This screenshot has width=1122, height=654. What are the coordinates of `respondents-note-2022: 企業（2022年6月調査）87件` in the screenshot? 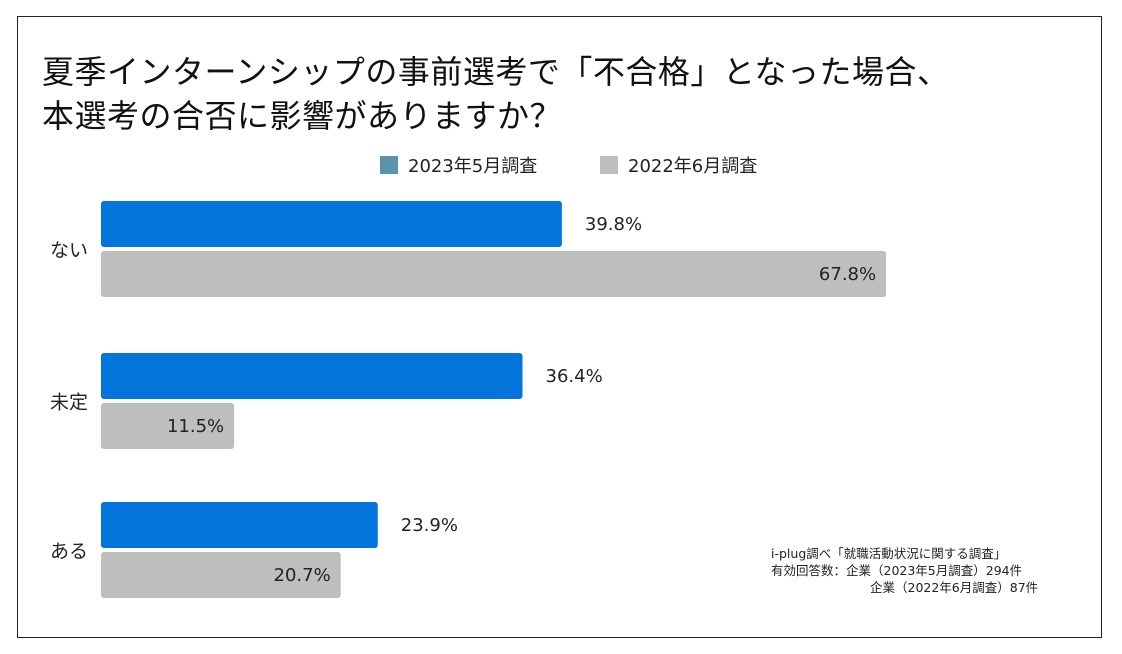 It's located at (954, 587).